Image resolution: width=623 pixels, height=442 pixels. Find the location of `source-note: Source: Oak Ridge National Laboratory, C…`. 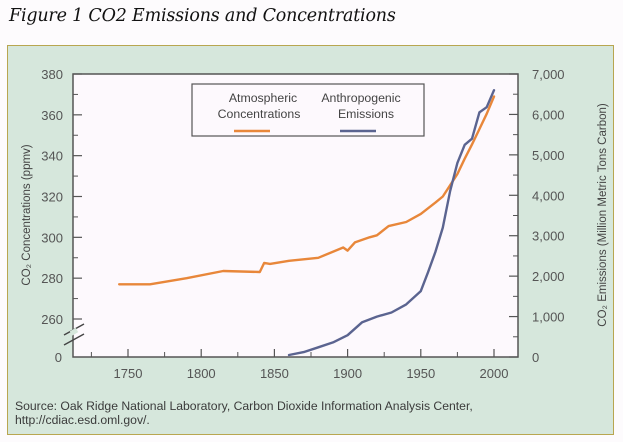

source-note: Source: Oak Ridge National Laboratory, C… is located at coordinates (315, 413).